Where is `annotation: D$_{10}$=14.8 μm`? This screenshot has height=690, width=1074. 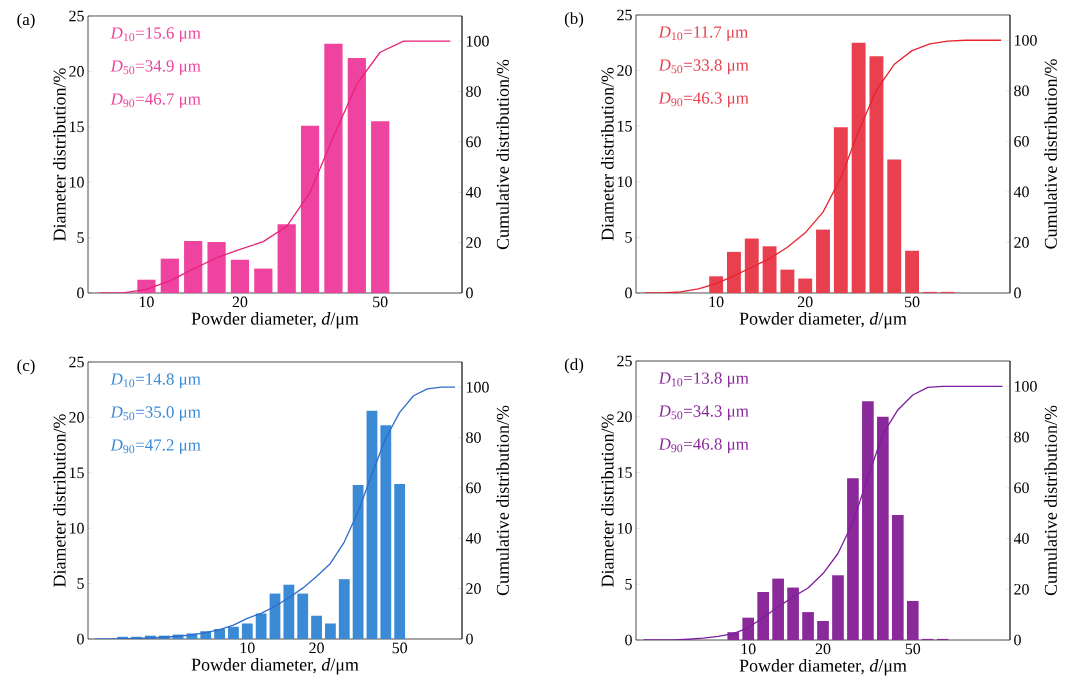 annotation: D$_{10}$=14.8 μm is located at coordinates (155, 381).